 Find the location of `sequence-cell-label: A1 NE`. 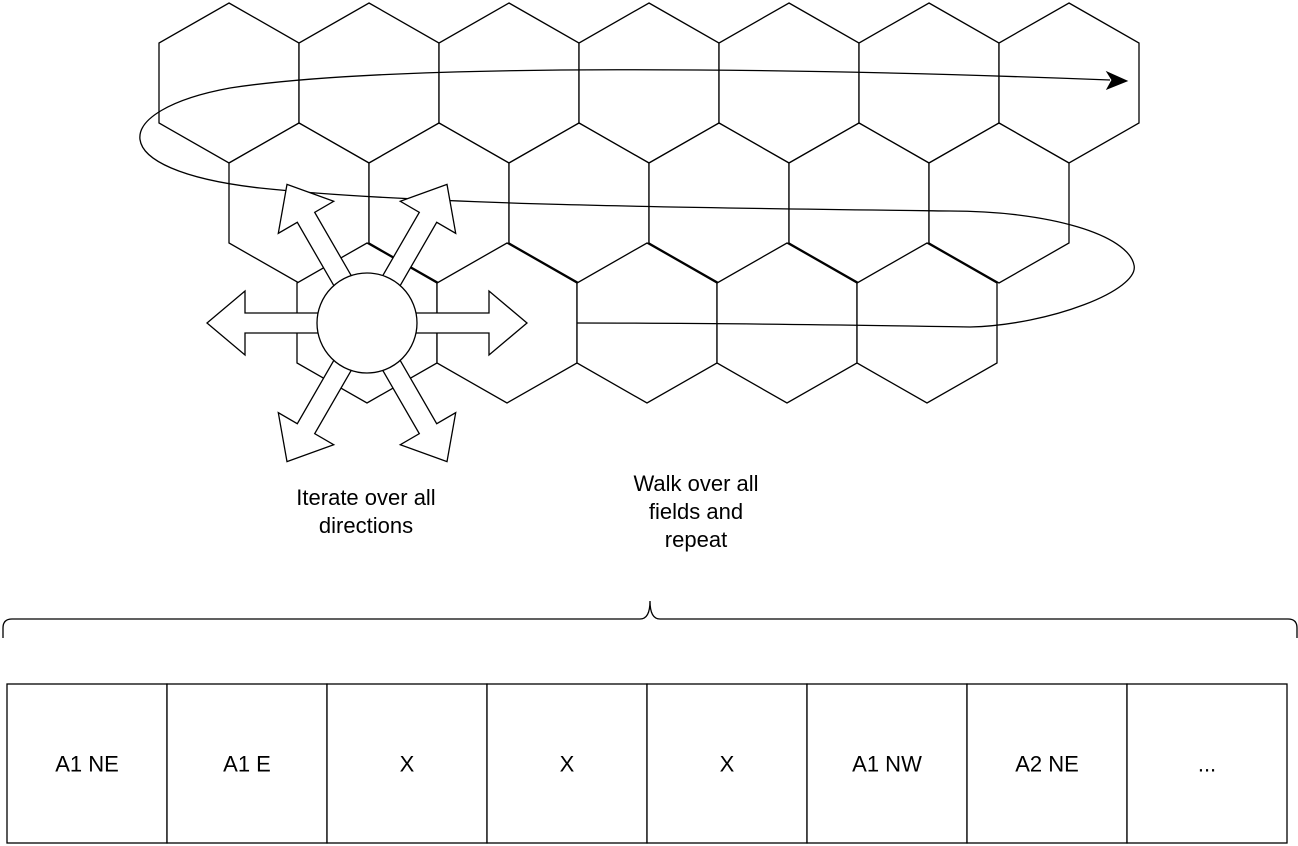

sequence-cell-label: A1 NE is located at coordinates (87, 764).